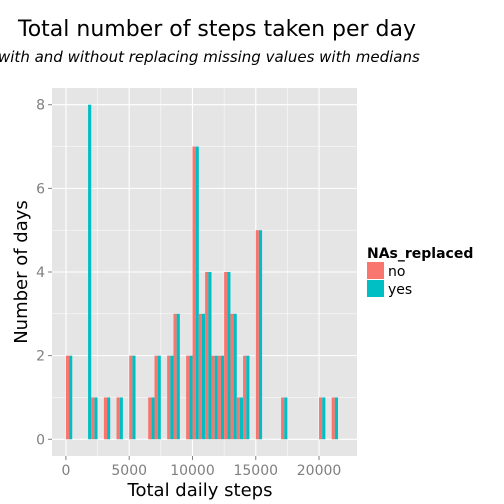  Describe the element at coordinates (375, 288) in the screenshot. I see `legend-key-yes` at that location.